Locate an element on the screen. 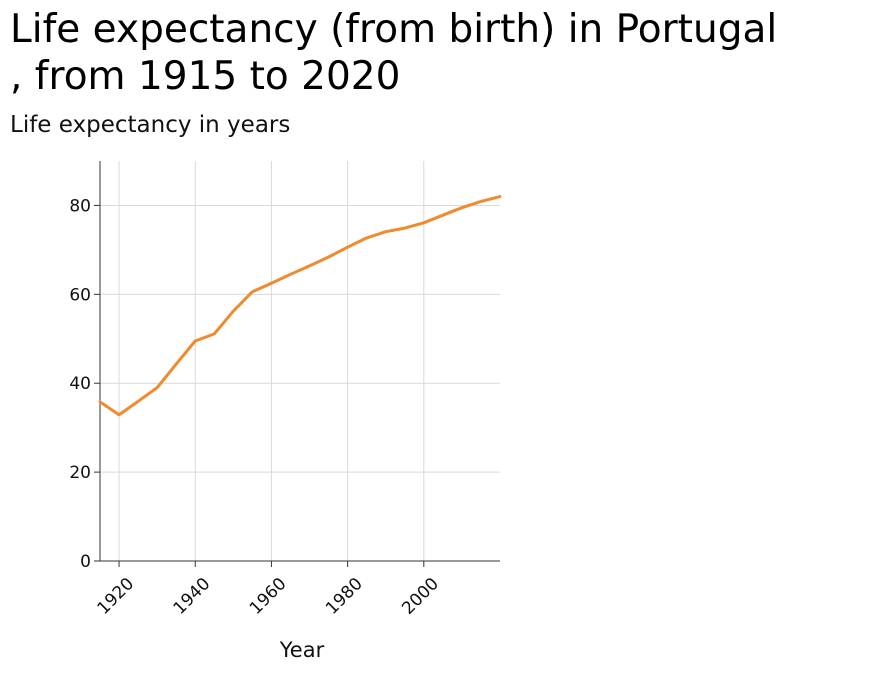  y-tick-label-60: 60 is located at coordinates (80, 295).